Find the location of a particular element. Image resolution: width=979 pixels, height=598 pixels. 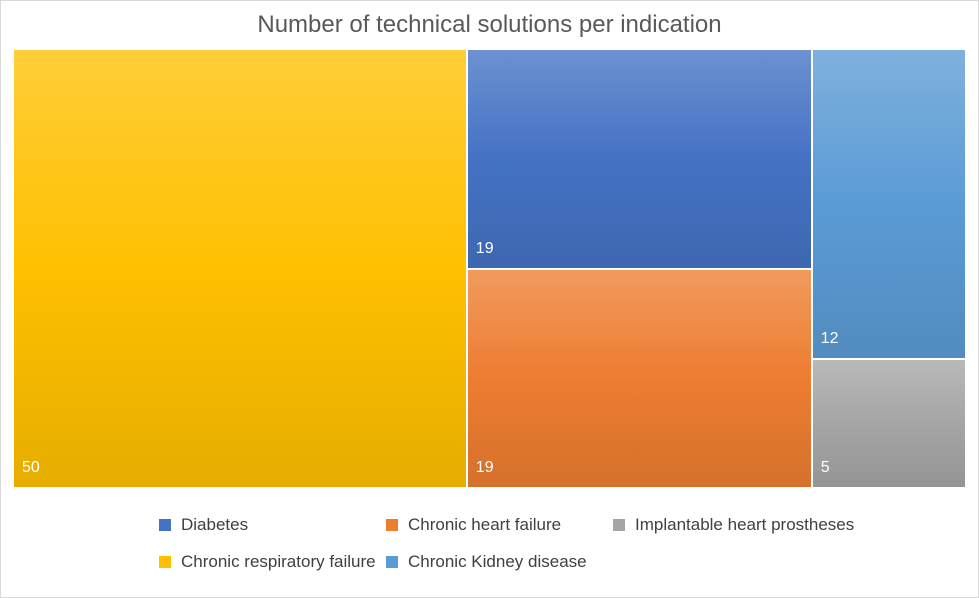

legend-item: Implantable heart prostheses is located at coordinates (733, 525).